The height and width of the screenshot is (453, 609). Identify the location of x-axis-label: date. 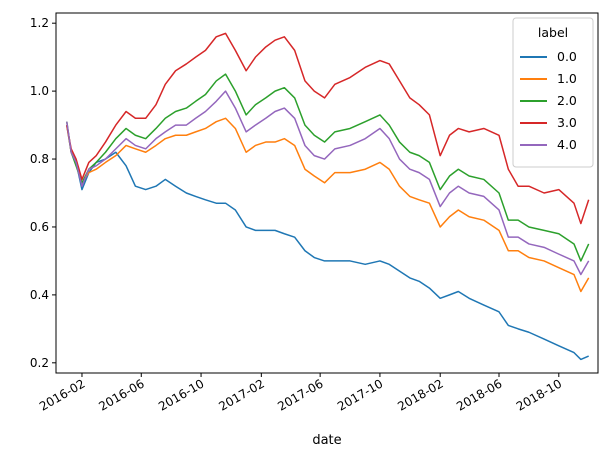
(326, 440).